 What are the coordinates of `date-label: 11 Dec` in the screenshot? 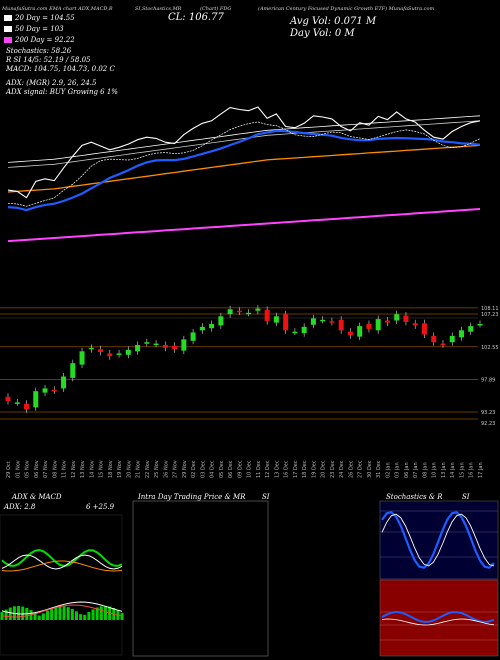 It's located at (259, 469).